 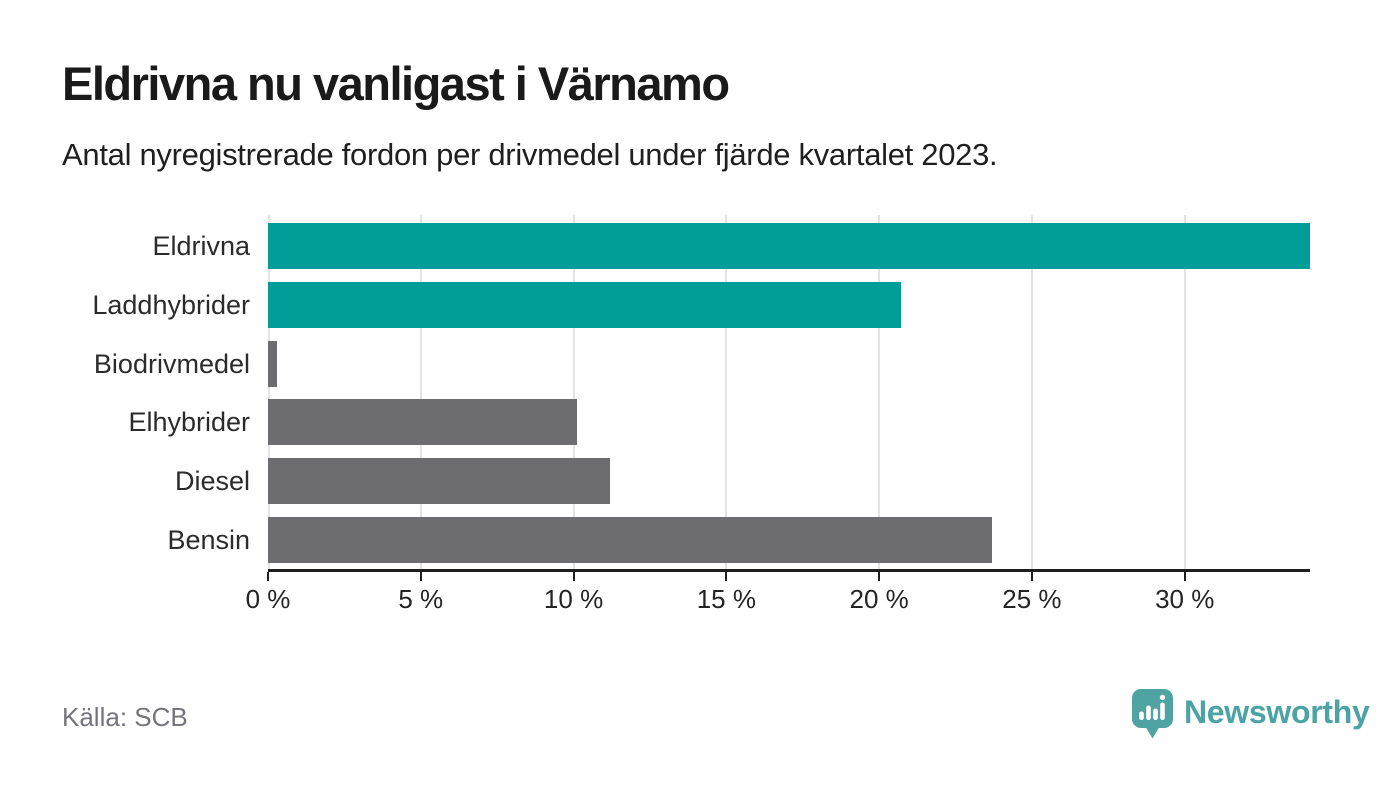 What do you see at coordinates (630, 540) in the screenshot?
I see `bar-bensin` at bounding box center [630, 540].